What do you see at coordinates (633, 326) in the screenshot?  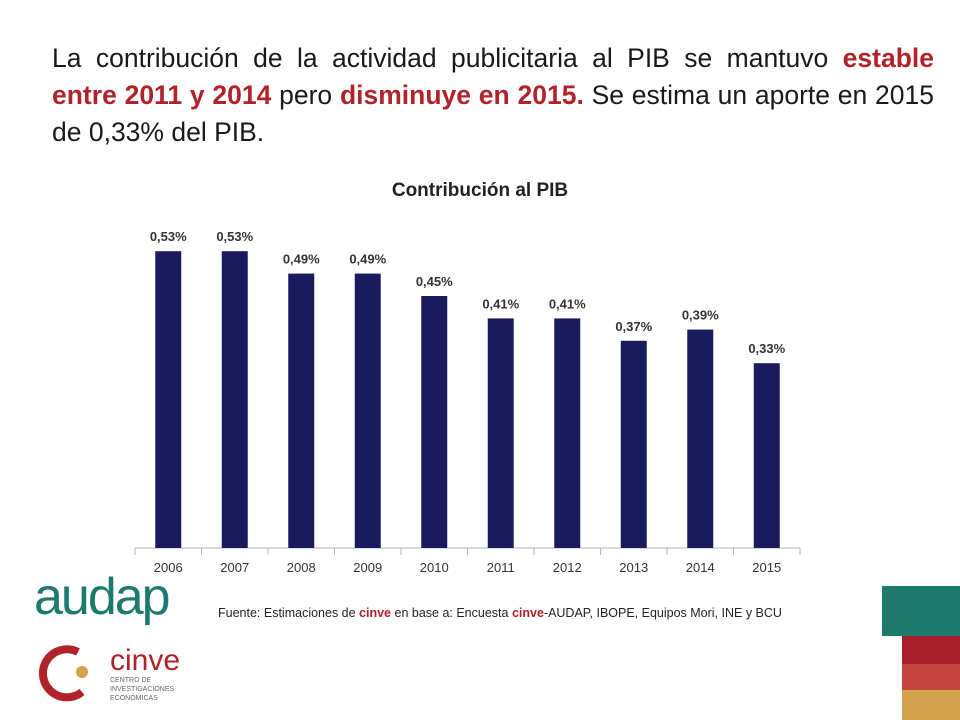 I see `data-label-2013: 0,37%` at bounding box center [633, 326].